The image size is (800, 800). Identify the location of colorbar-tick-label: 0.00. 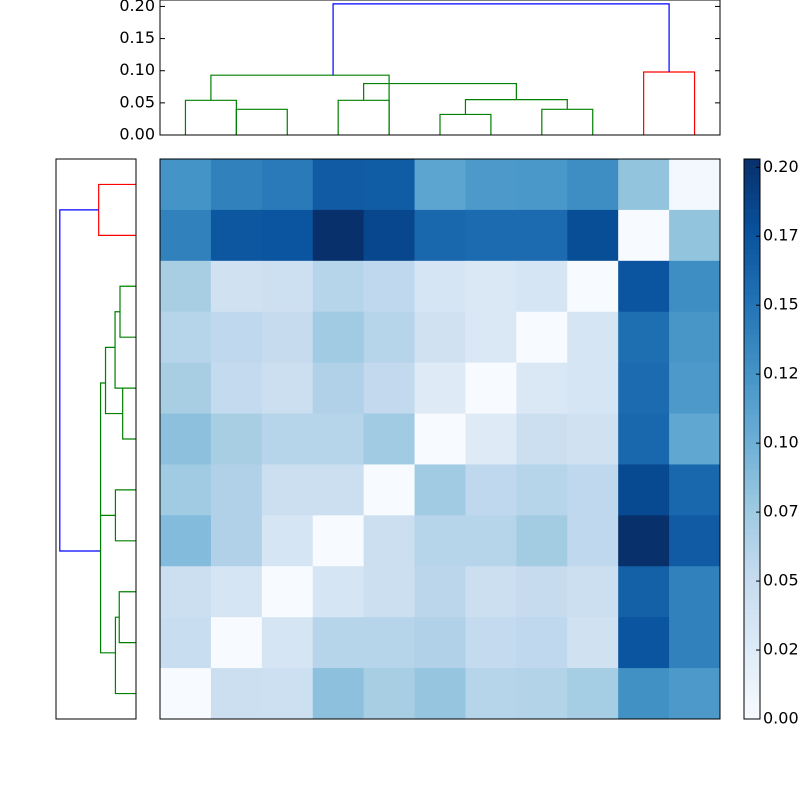
(781, 718).